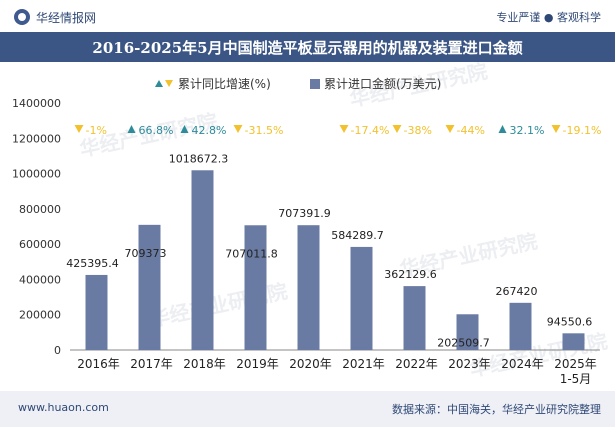 This screenshot has height=427, width=615. I want to click on footer-source: 数据来源：中国海关，华经产业研究院整理, so click(496, 409).